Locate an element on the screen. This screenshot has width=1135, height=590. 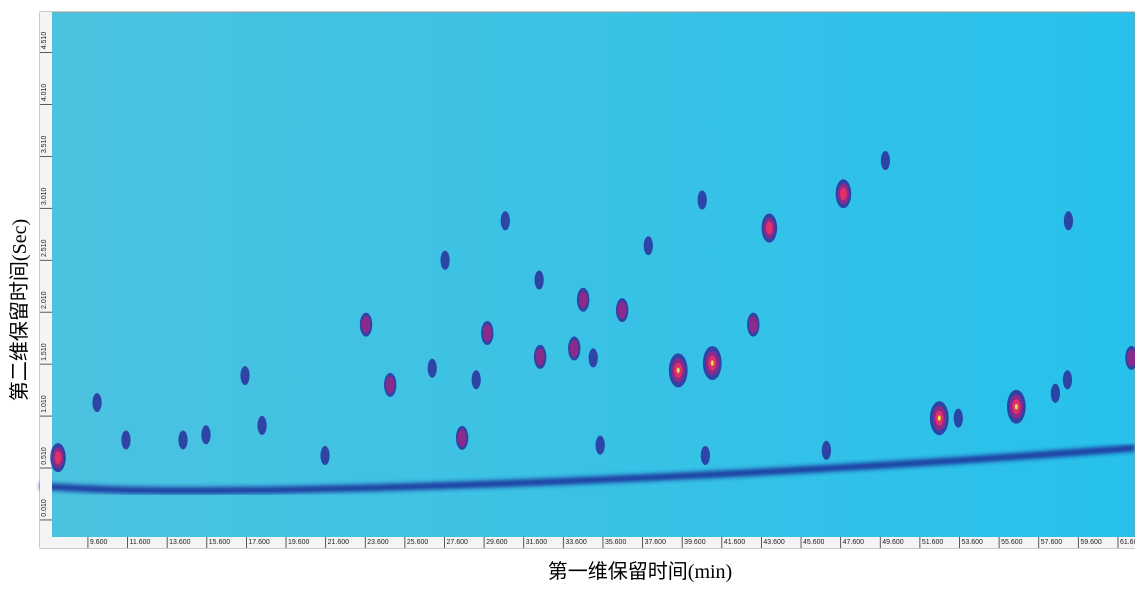
x-tick-label: 15.600 is located at coordinates (220, 542).